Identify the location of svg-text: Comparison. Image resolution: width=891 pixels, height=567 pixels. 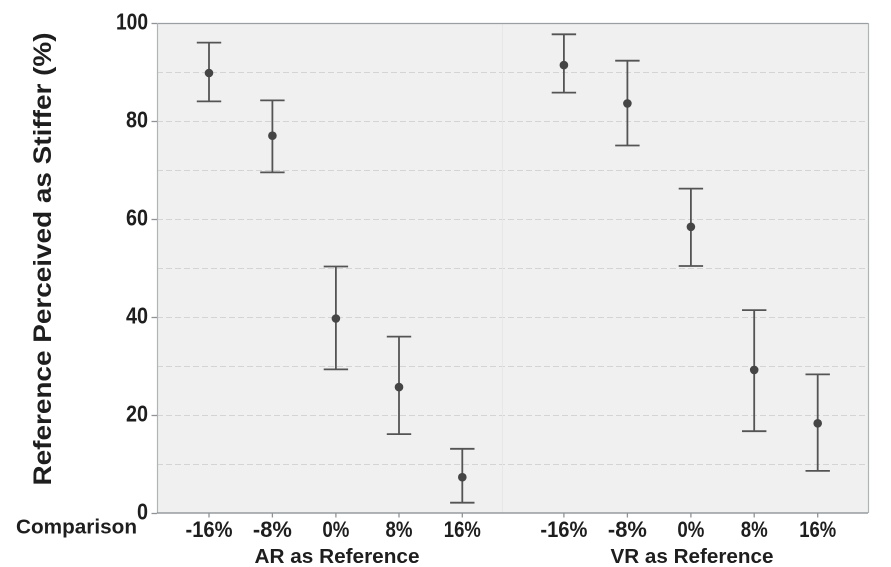
(76, 528).